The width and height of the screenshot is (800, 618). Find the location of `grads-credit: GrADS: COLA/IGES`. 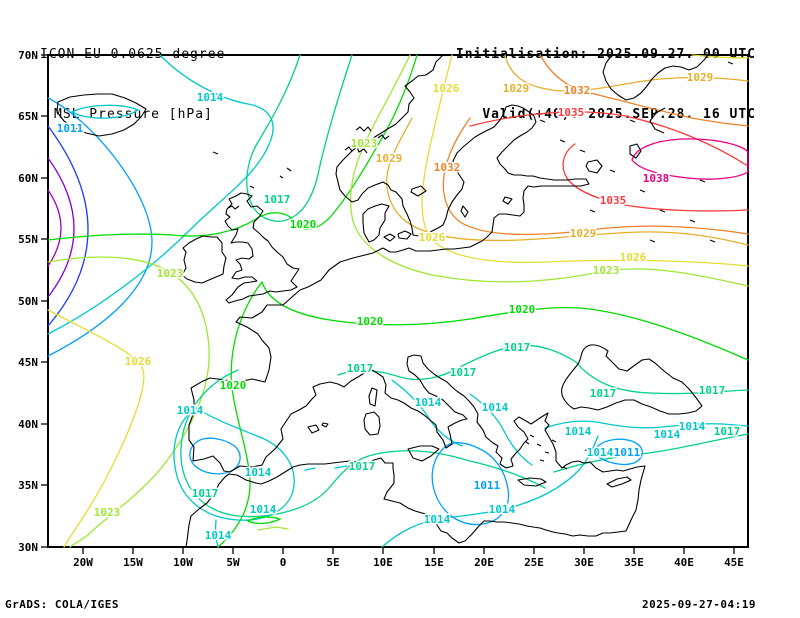

grads-credit: GrADS: COLA/IGES is located at coordinates (62, 604).